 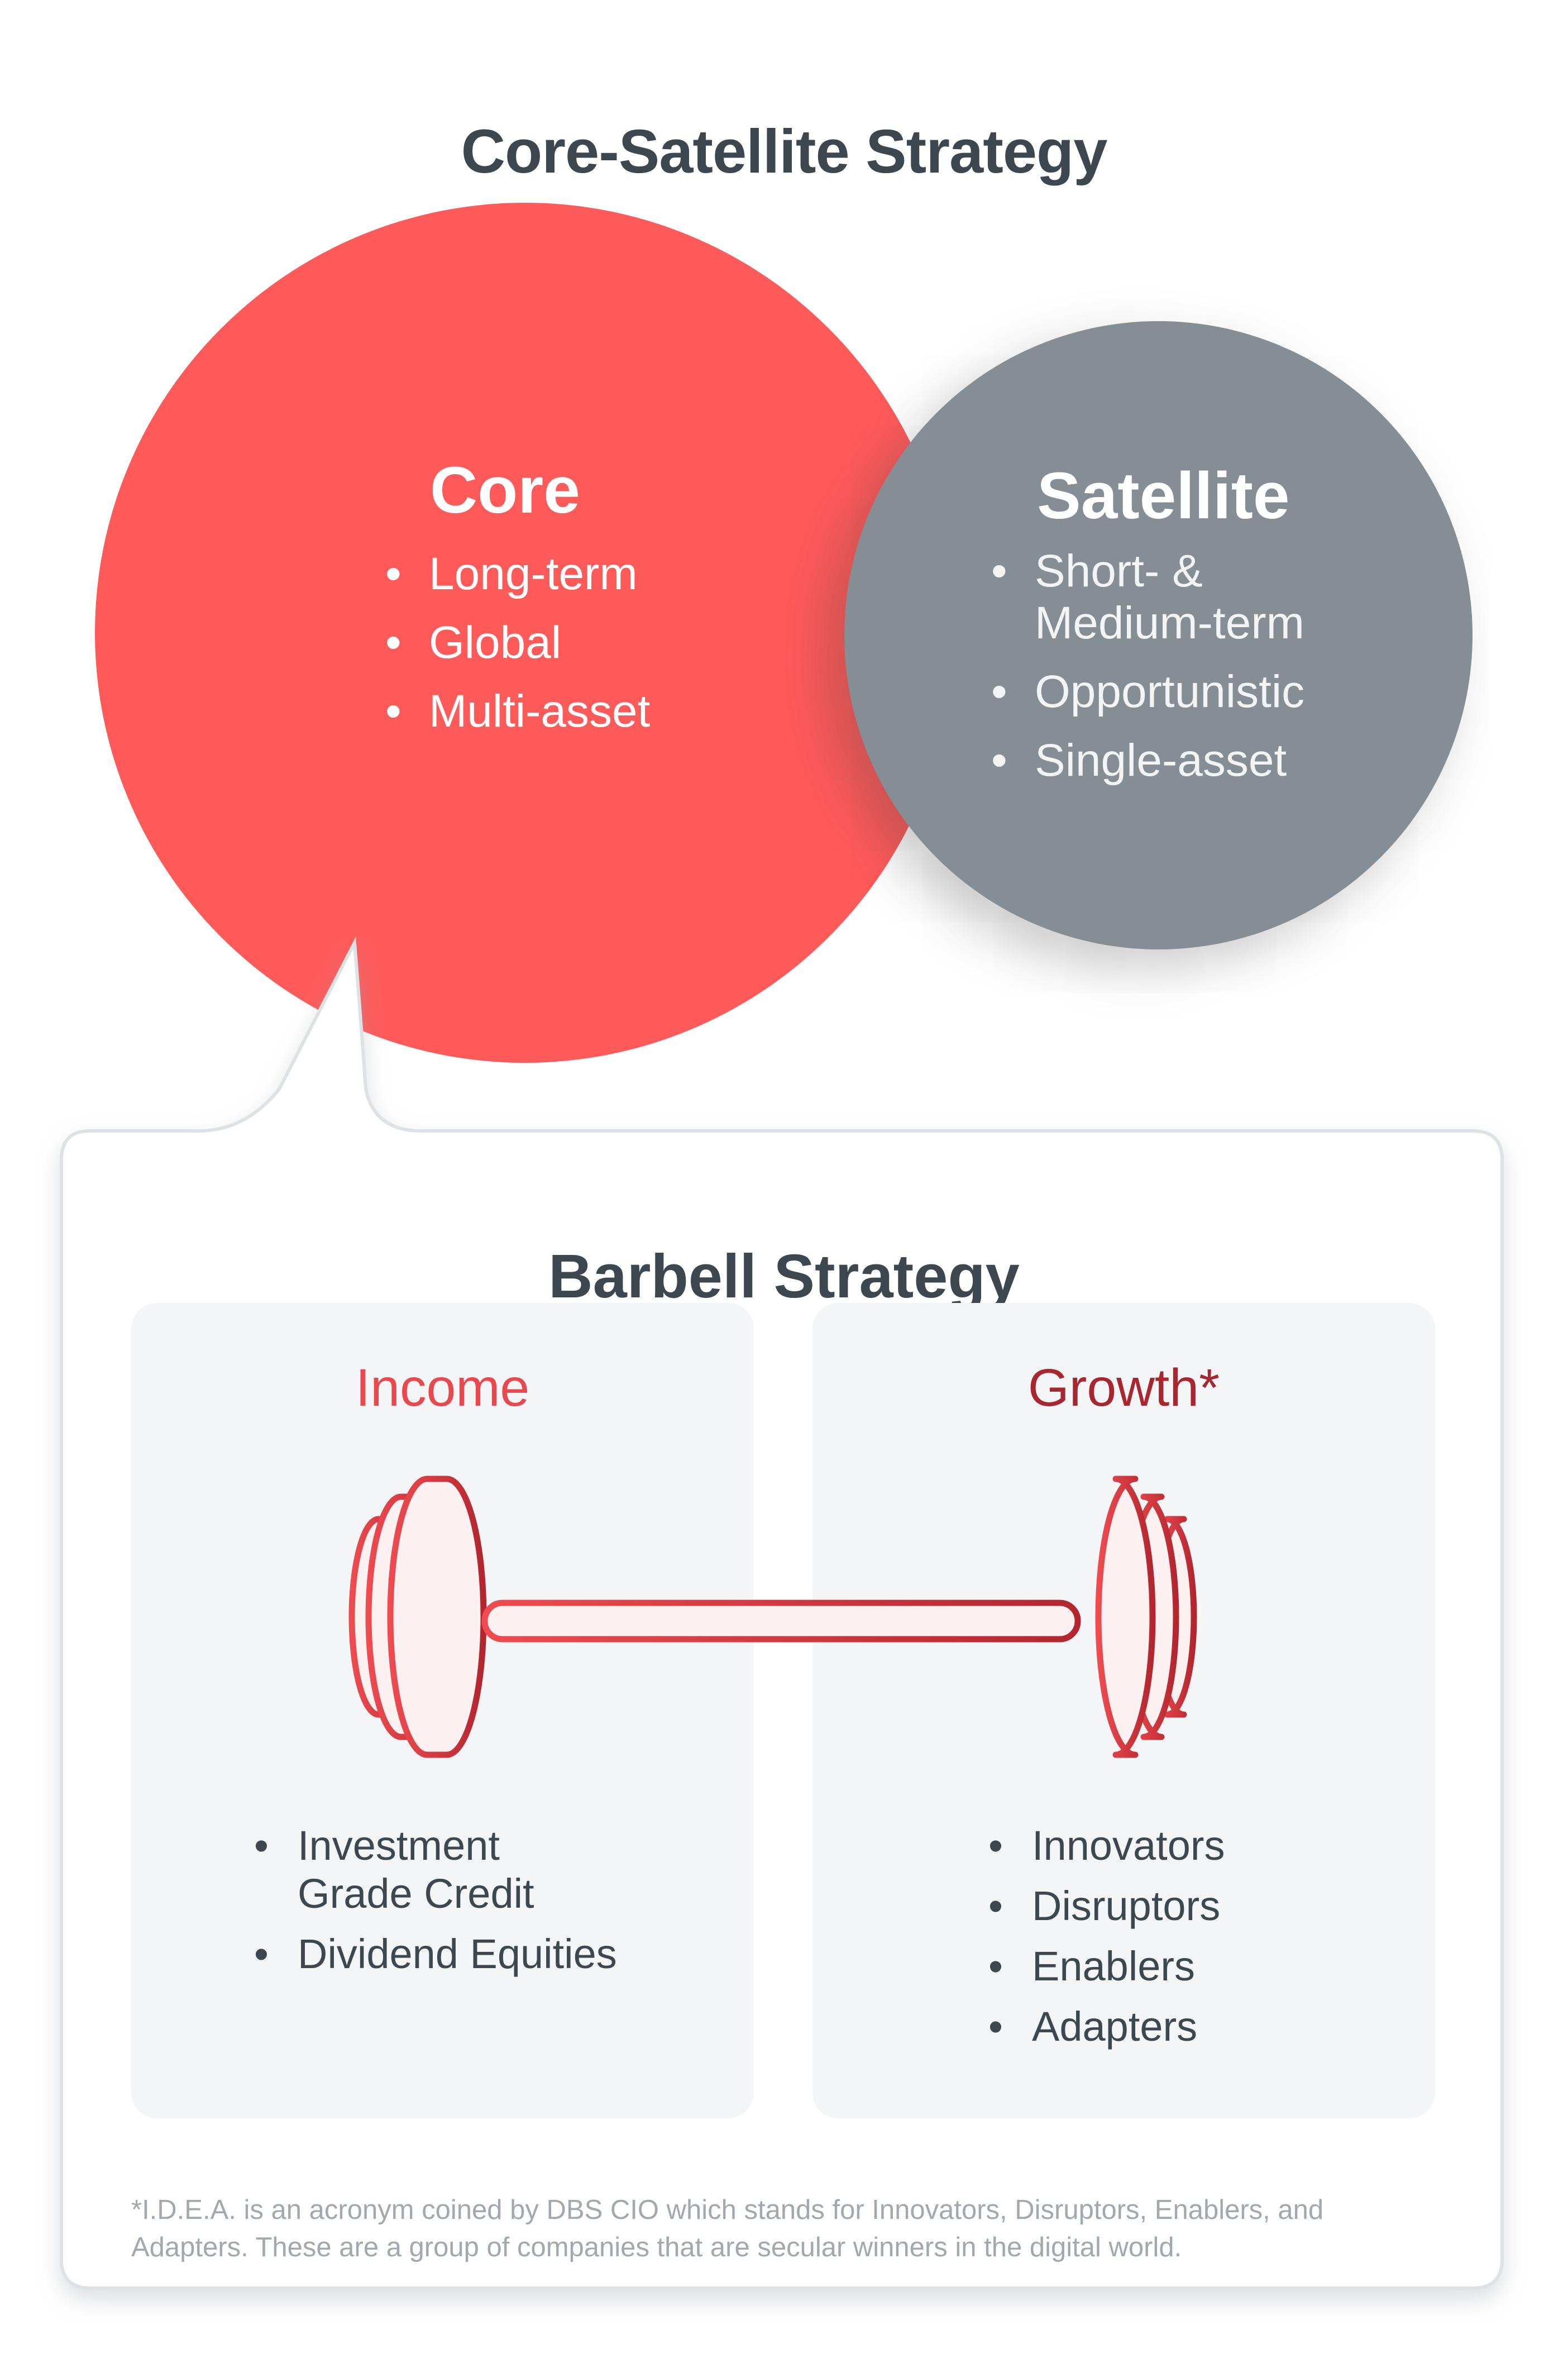 I want to click on growth-item: Adapters, so click(x=1155, y=2027).